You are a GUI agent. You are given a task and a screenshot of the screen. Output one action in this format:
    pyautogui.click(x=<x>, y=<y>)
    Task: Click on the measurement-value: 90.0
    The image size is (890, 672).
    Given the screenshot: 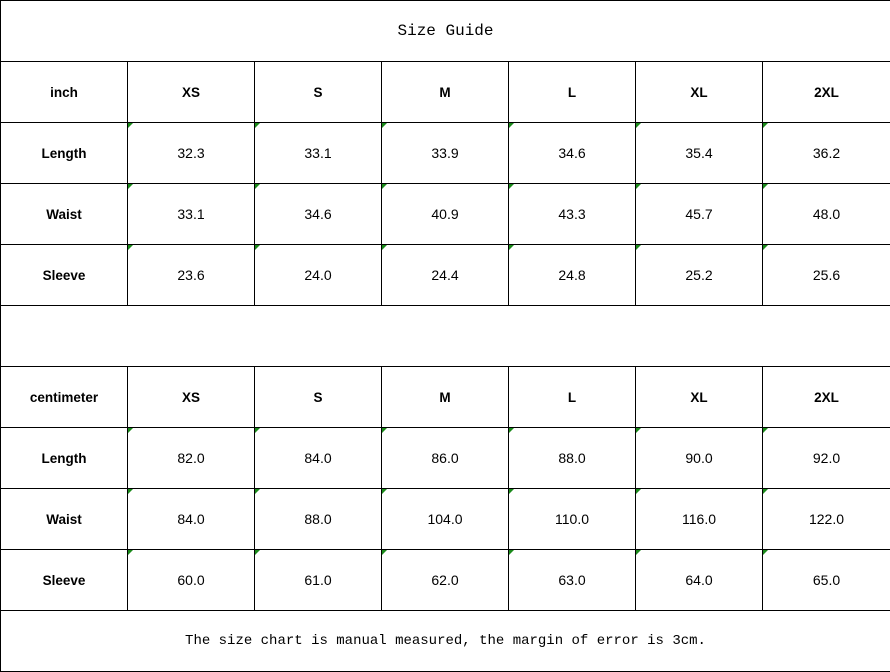 What is the action you would take?
    pyautogui.click(x=699, y=458)
    